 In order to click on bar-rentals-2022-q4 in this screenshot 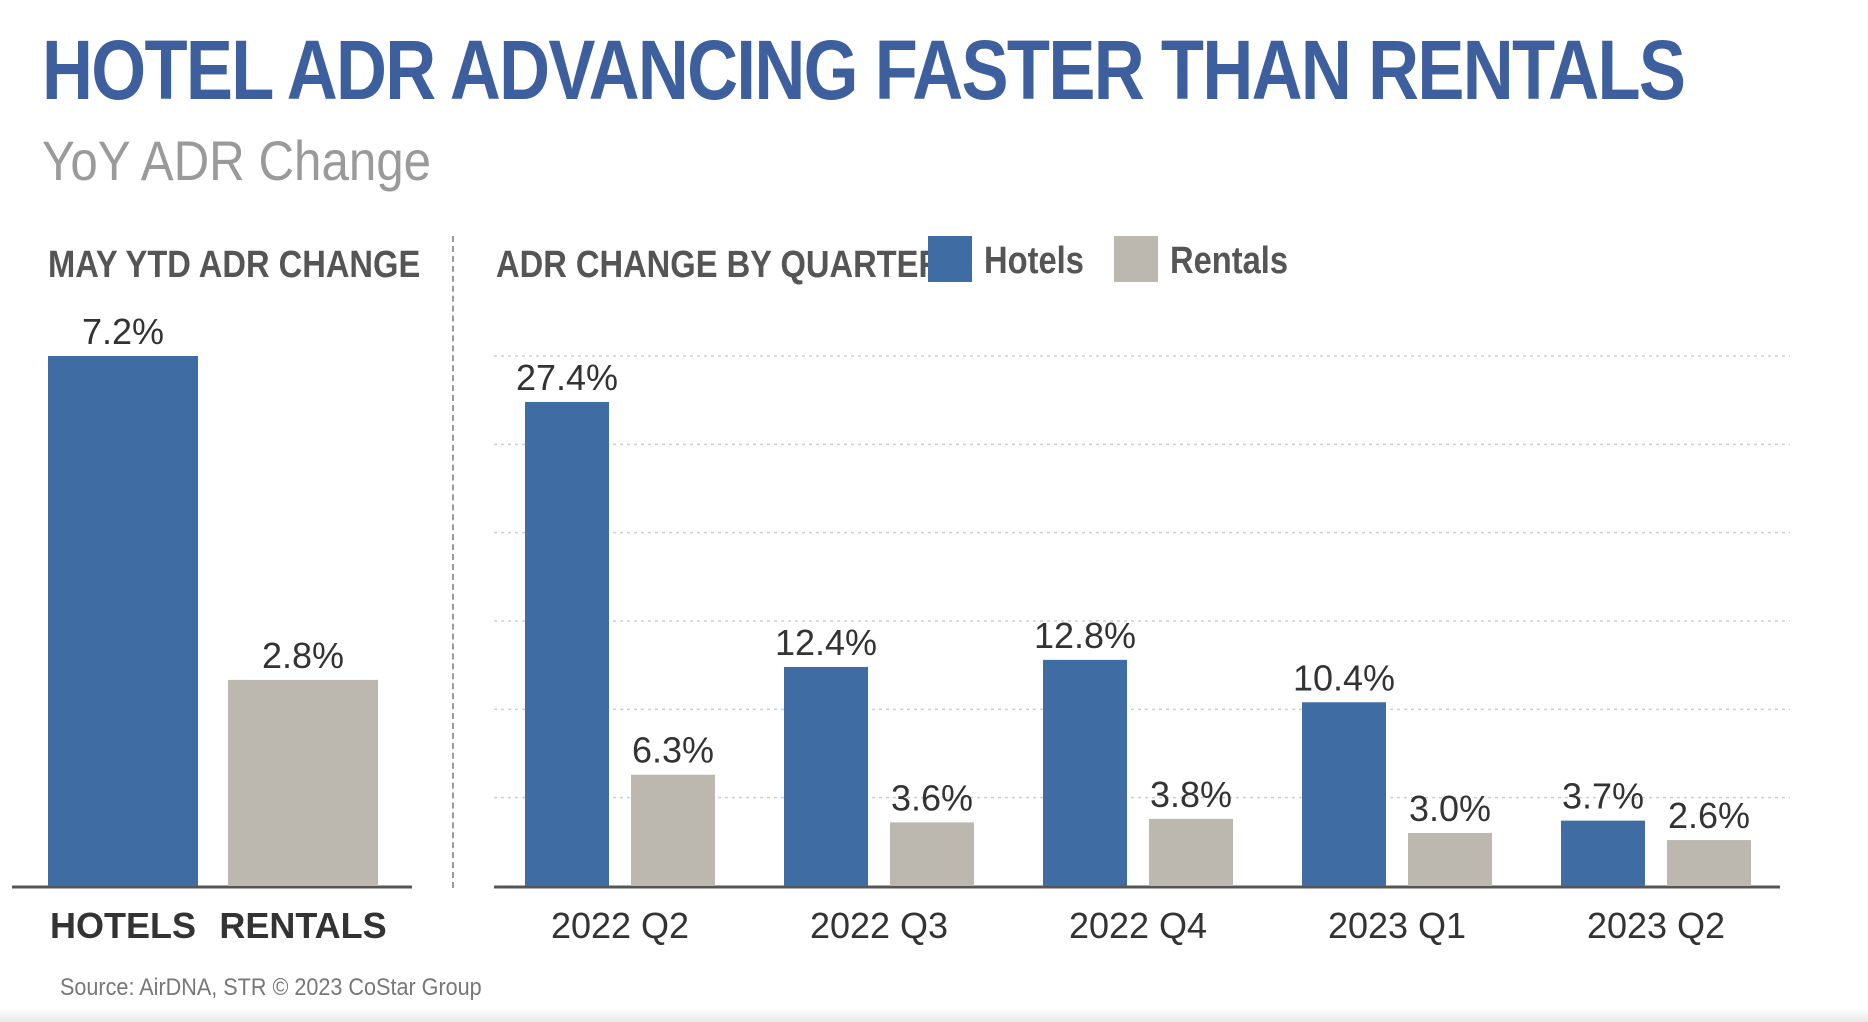, I will do `click(1191, 852)`.